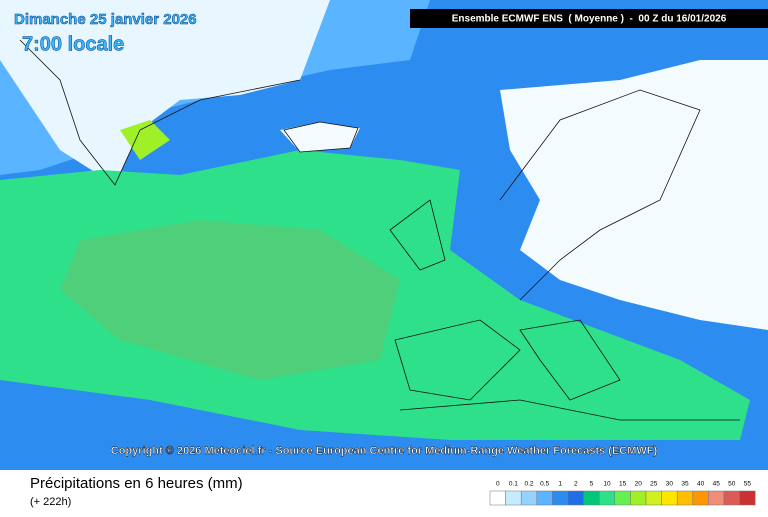 The width and height of the screenshot is (768, 517). I want to click on legend-label: 0.2, so click(528, 484).